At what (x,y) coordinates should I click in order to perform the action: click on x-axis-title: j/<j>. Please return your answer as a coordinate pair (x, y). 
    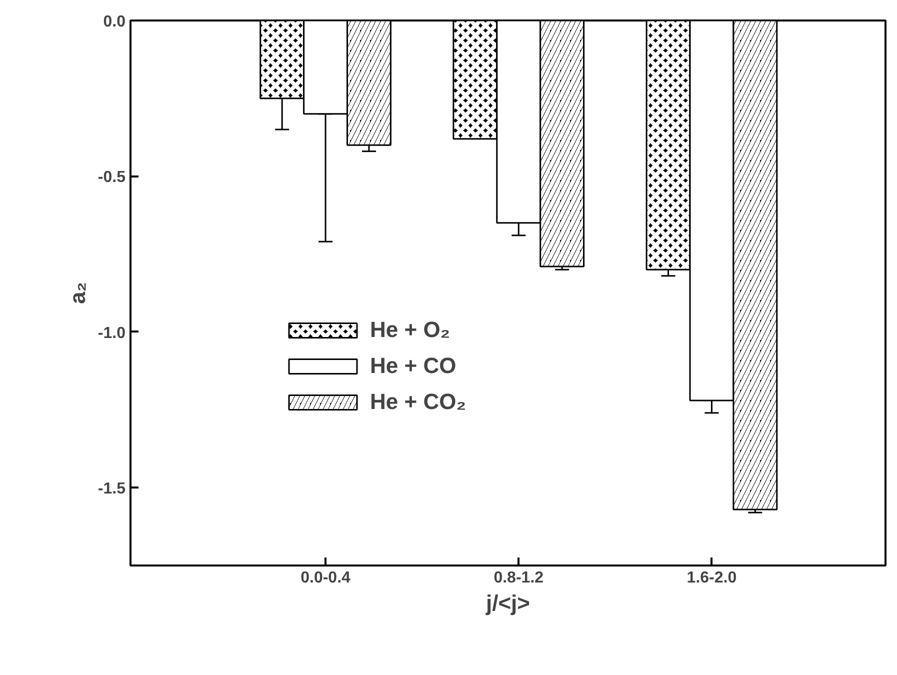
    Looking at the image, I should click on (507, 603).